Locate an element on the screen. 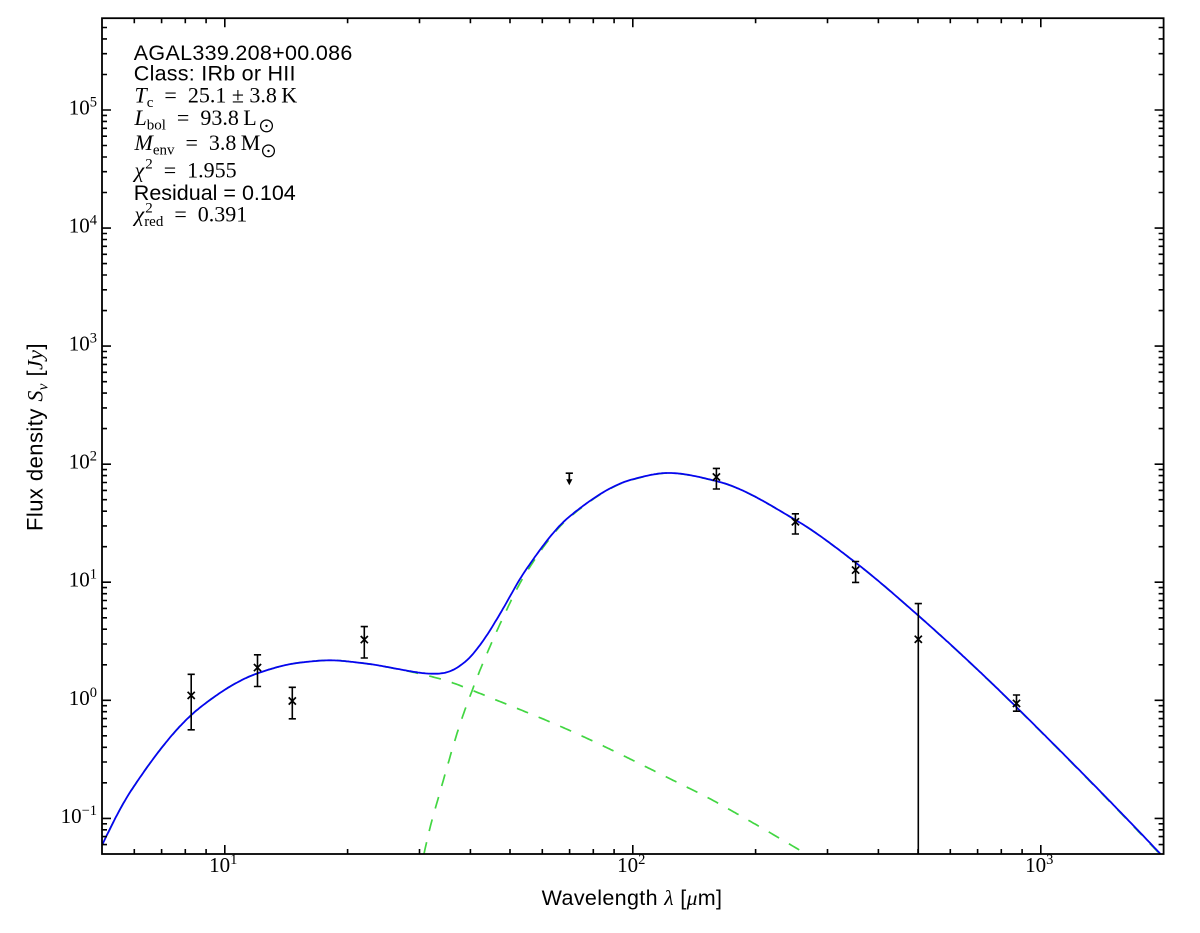  svg-text: Lbol = 93.8 L is located at coordinates (195, 119).